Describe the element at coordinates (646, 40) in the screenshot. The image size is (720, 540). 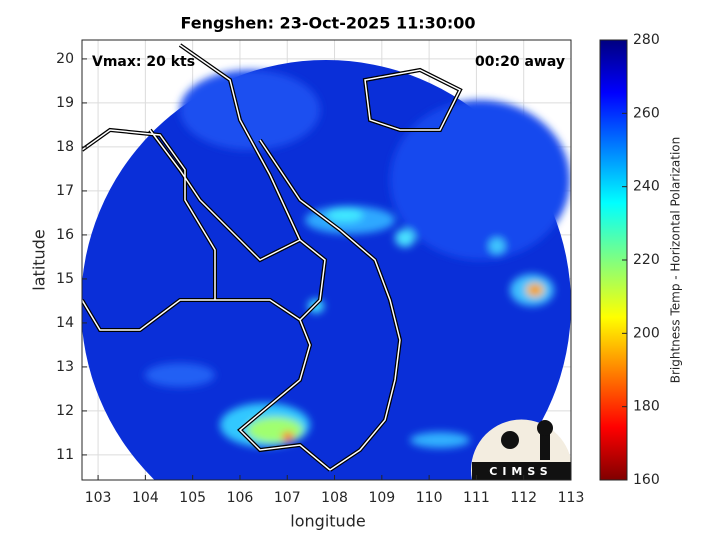
I see `colorbar-tick-label: 280` at that location.